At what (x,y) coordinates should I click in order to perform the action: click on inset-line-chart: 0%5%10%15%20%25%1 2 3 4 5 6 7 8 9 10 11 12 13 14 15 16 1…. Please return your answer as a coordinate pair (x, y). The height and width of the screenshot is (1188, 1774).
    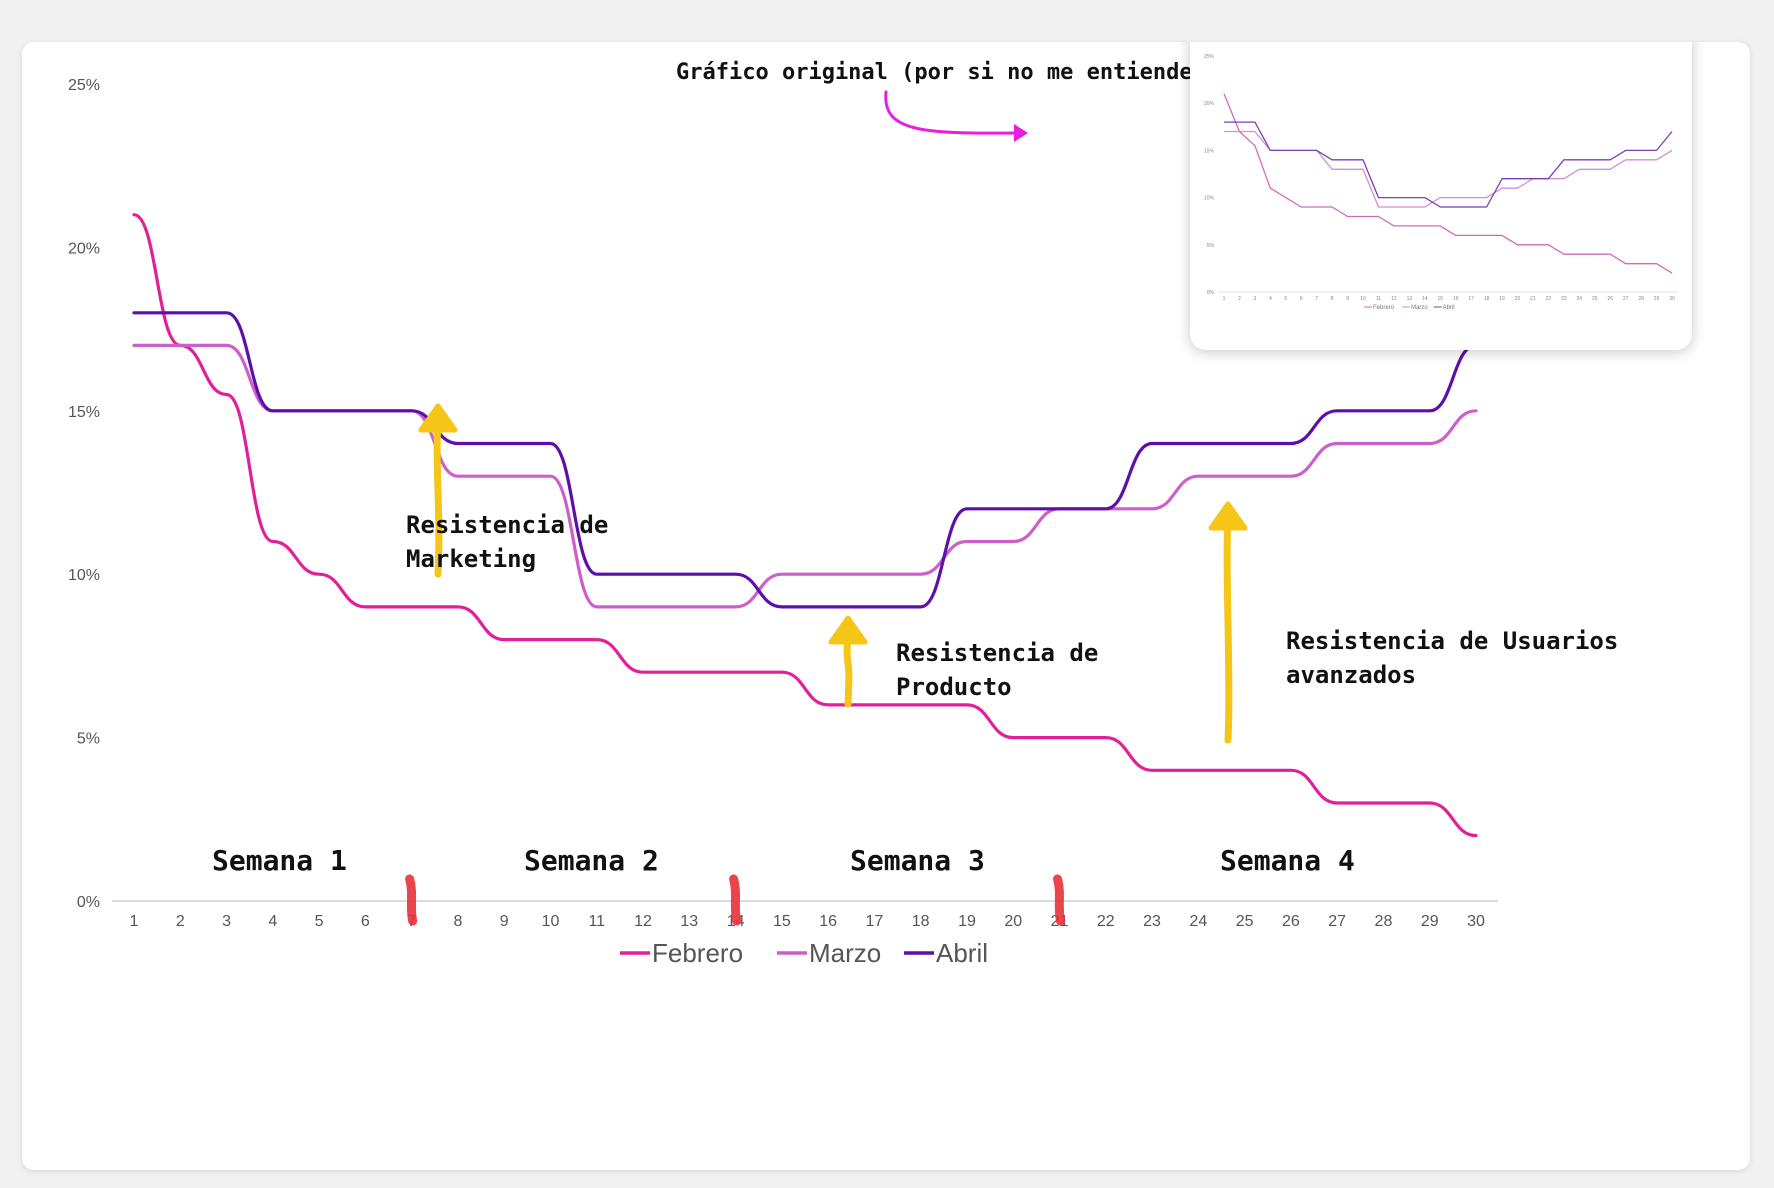
    Looking at the image, I should click on (1441, 182).